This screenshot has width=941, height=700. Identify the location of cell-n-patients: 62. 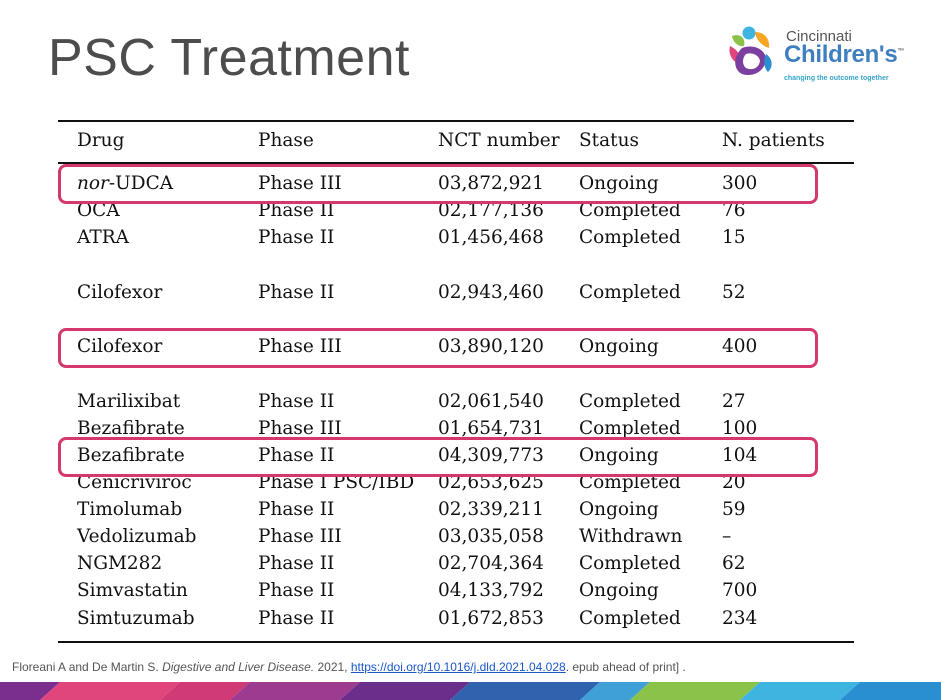
(734, 563).